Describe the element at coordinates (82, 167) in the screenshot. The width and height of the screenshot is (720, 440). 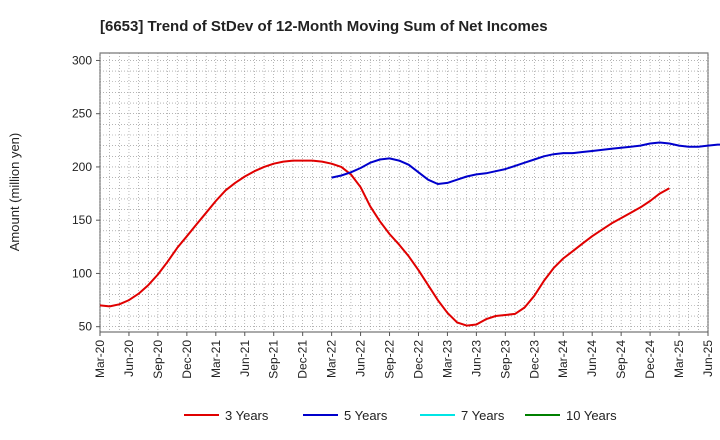
I see `y-tick-label: 200` at that location.